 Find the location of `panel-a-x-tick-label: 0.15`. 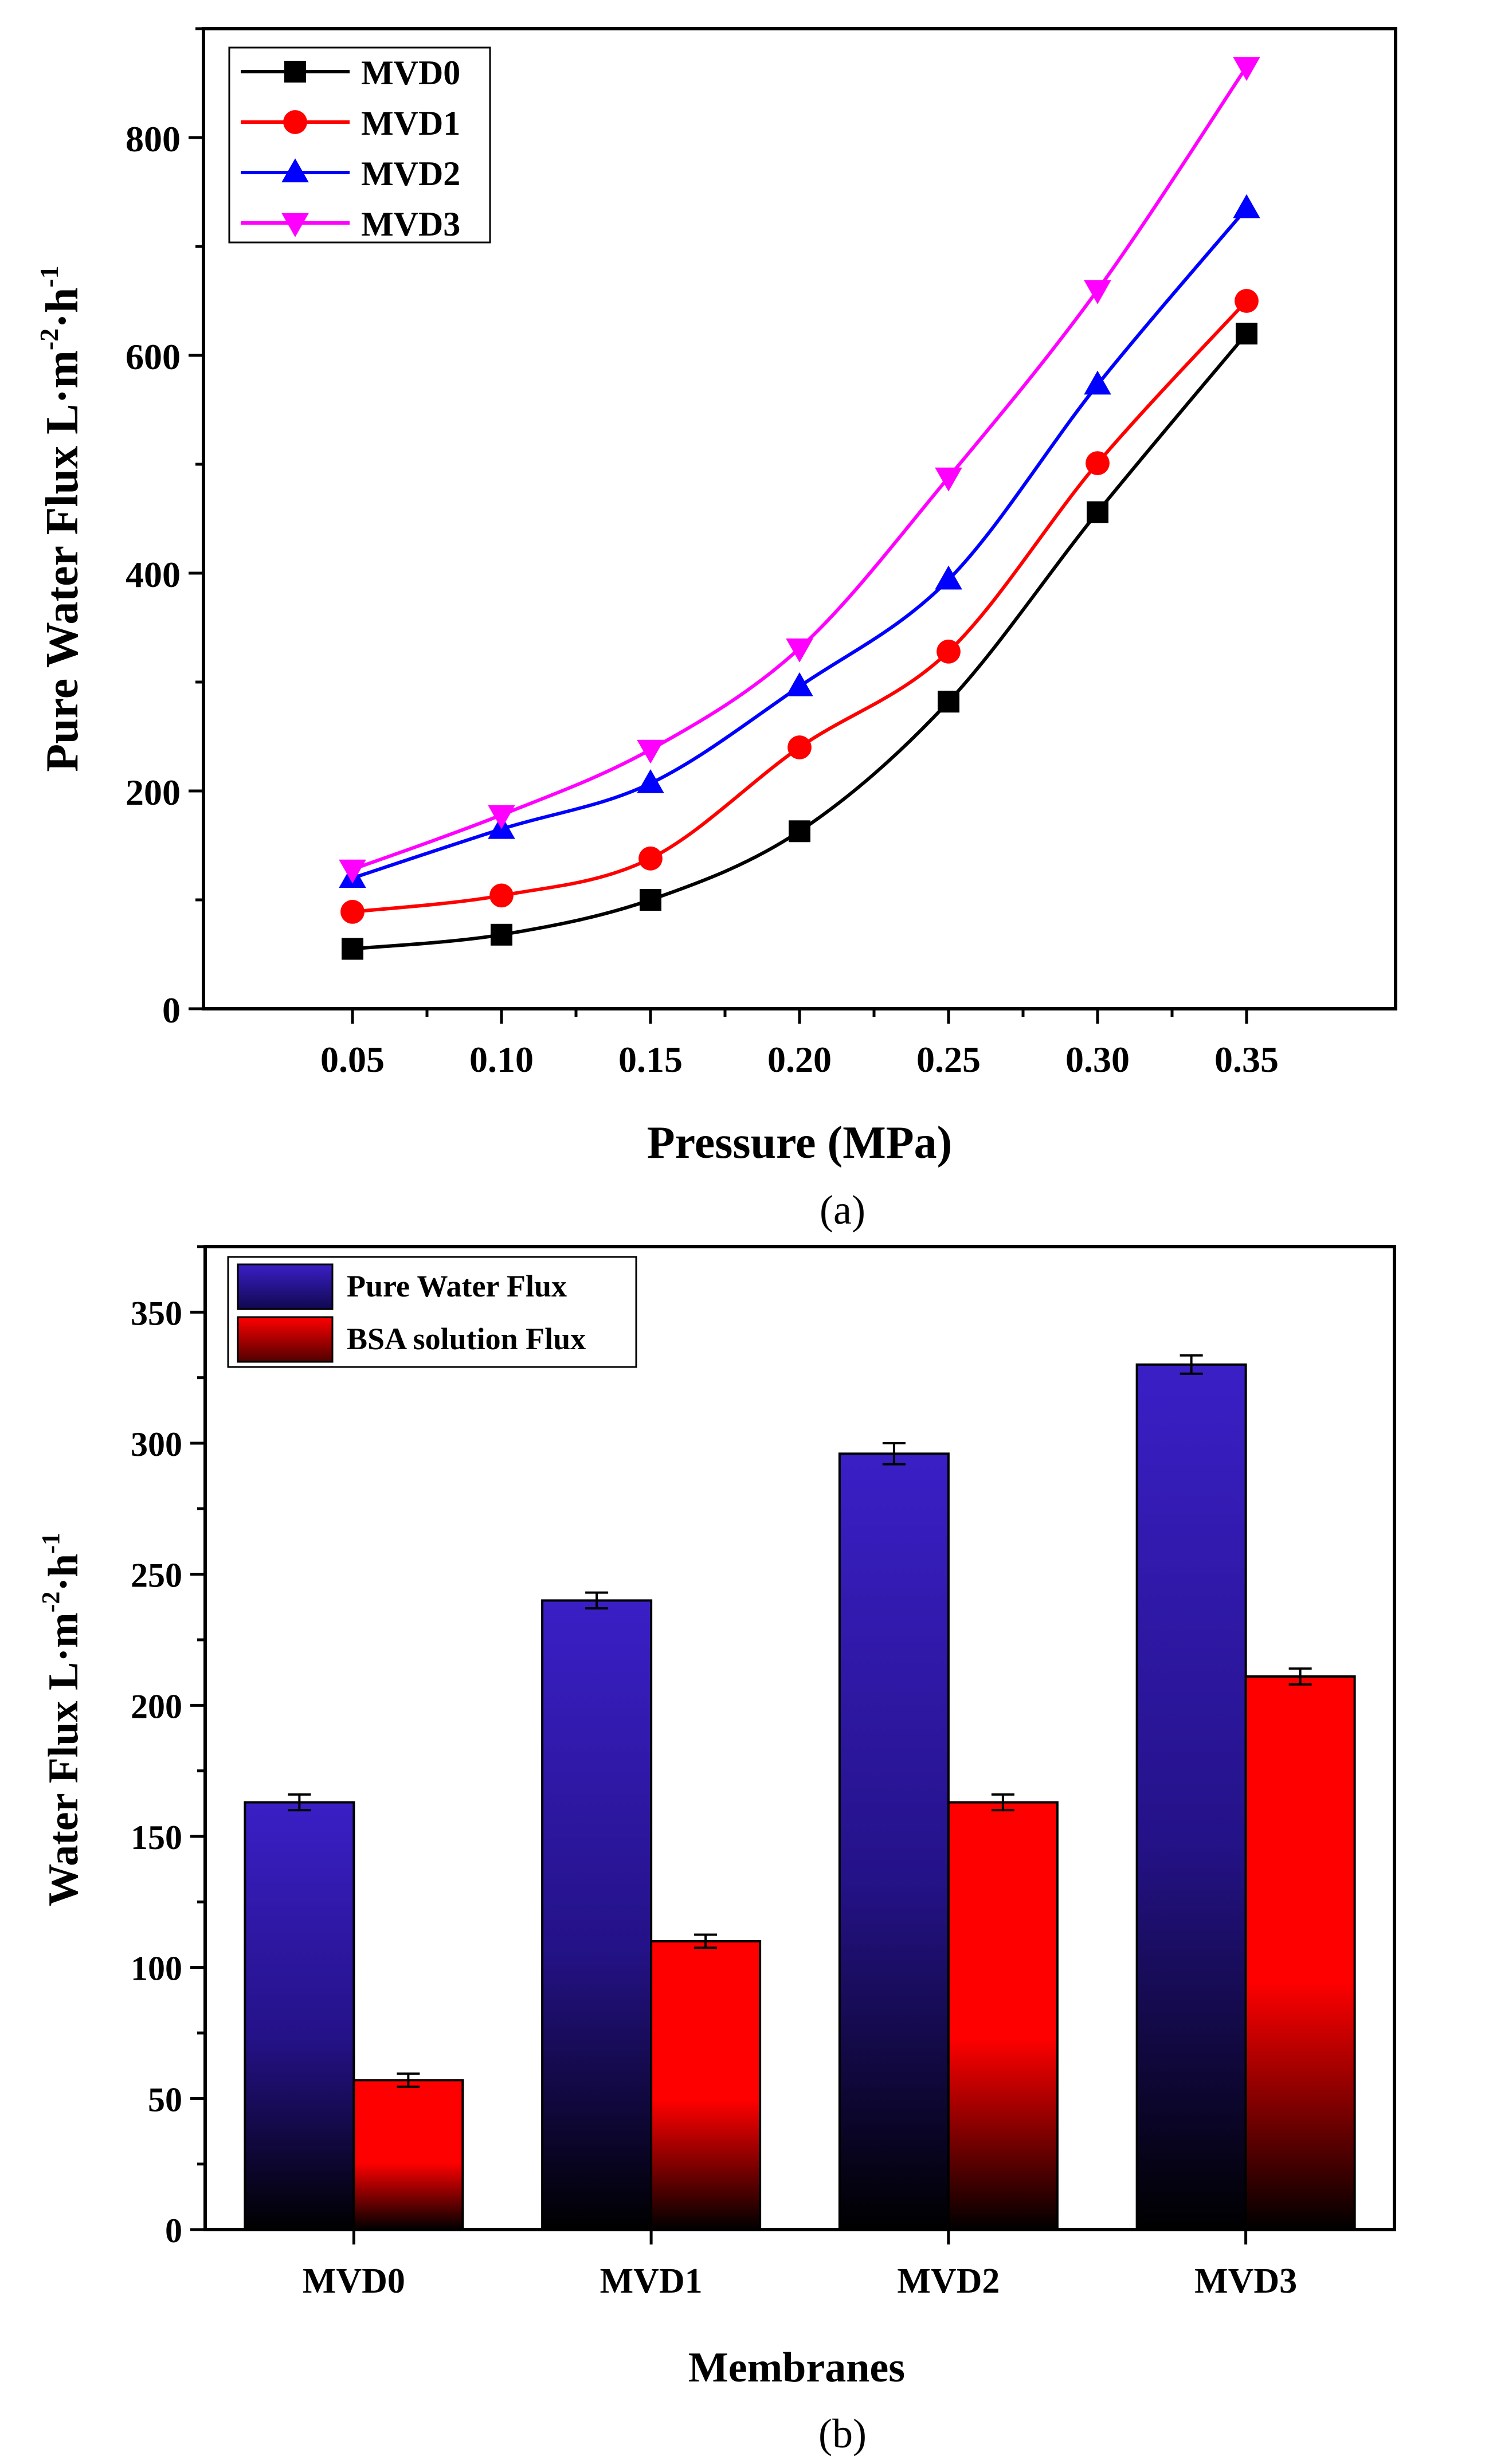

panel-a-x-tick-label: 0.15 is located at coordinates (650, 1059).